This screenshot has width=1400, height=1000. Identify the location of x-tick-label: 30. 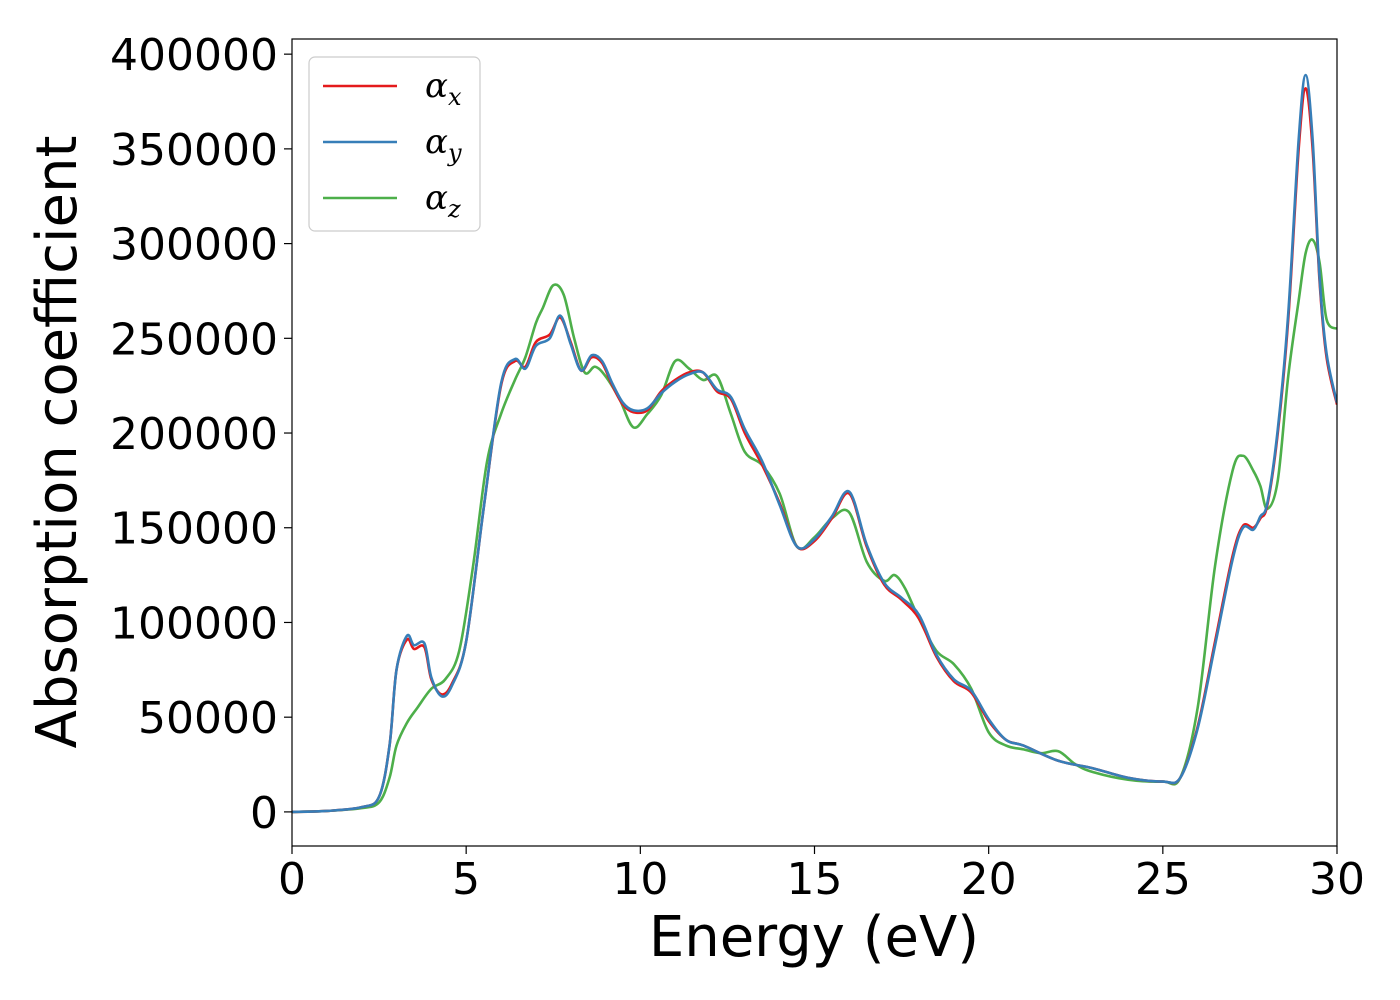
(1337, 879).